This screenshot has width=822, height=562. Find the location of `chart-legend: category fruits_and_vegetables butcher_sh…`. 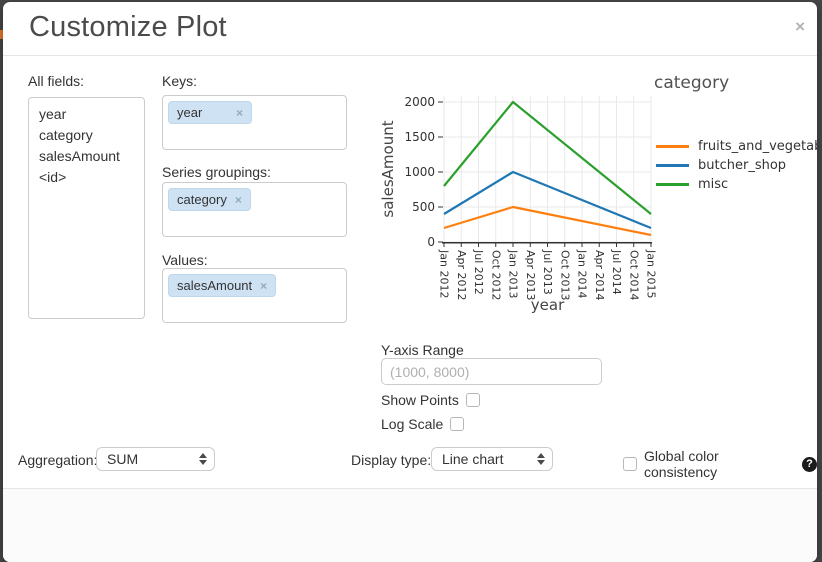

chart-legend: category fruits_and_vegetables butcher_sh… is located at coordinates (735, 132).